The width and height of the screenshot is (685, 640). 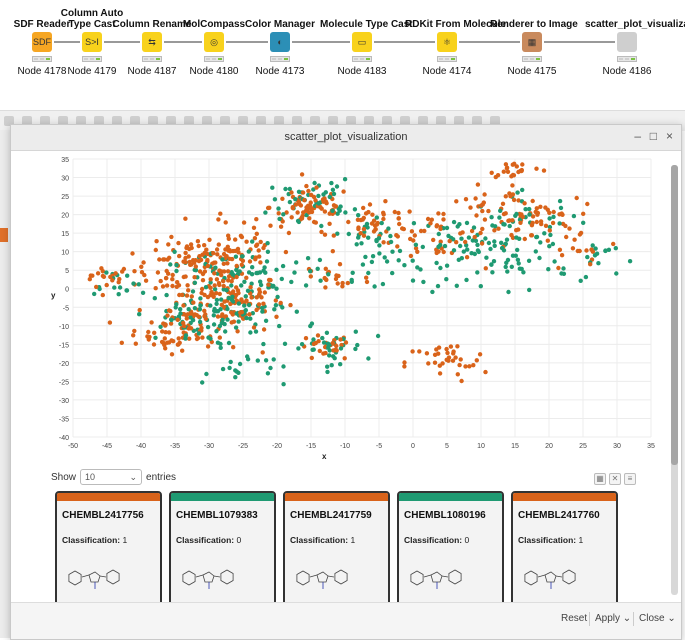 I want to click on apply-button: Apply ⌄, so click(x=613, y=618).